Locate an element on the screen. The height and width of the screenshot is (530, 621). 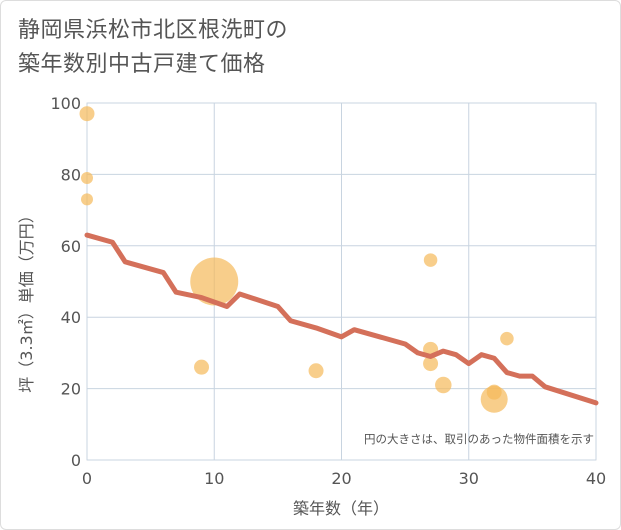
y-tick-labels: 0 20 40 60 80 100 is located at coordinates (65, 282).